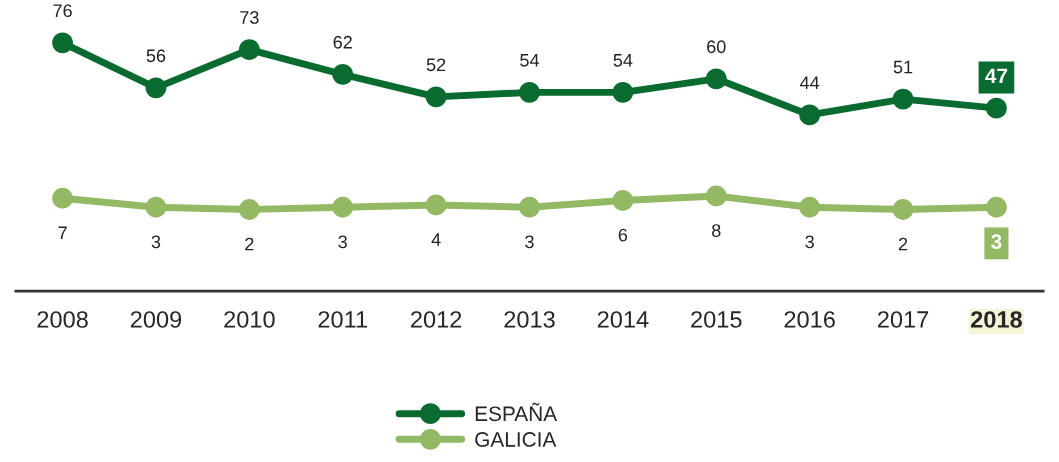  I want to click on x-tick-label: 2008, so click(62, 319).